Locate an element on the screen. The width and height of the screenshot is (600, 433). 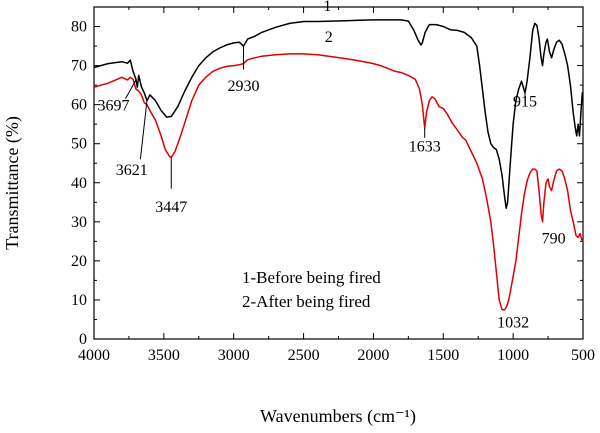
y-tick-label: 0 is located at coordinates (83, 339).